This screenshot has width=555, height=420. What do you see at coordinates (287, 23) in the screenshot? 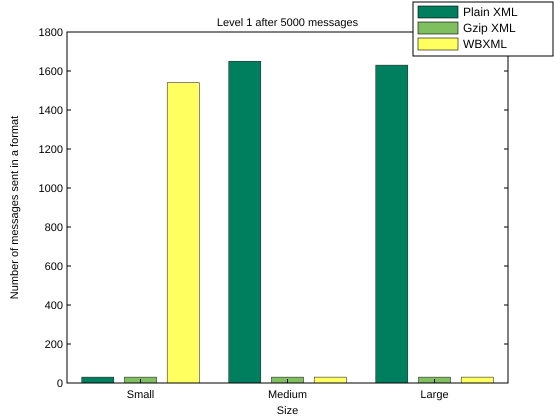
I see `chart-title: Level 1 after 5000 messages` at bounding box center [287, 23].